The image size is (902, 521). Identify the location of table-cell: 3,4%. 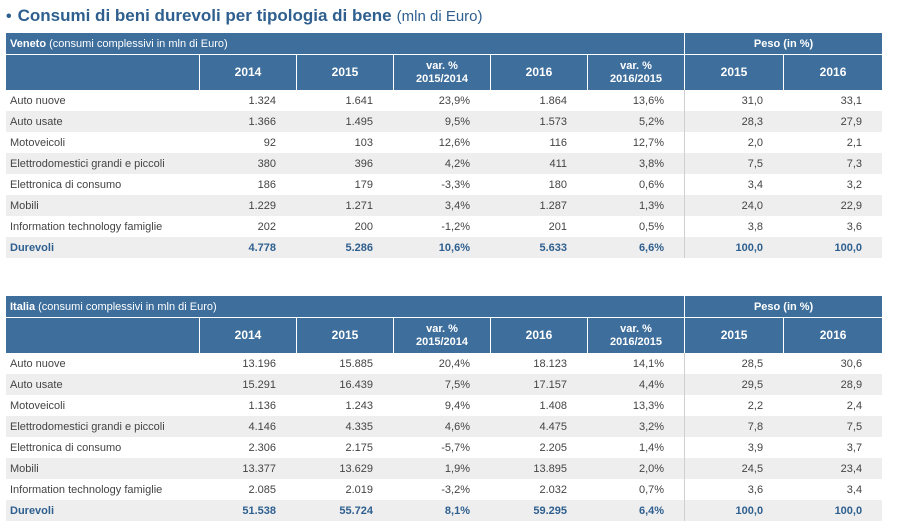
(441, 205).